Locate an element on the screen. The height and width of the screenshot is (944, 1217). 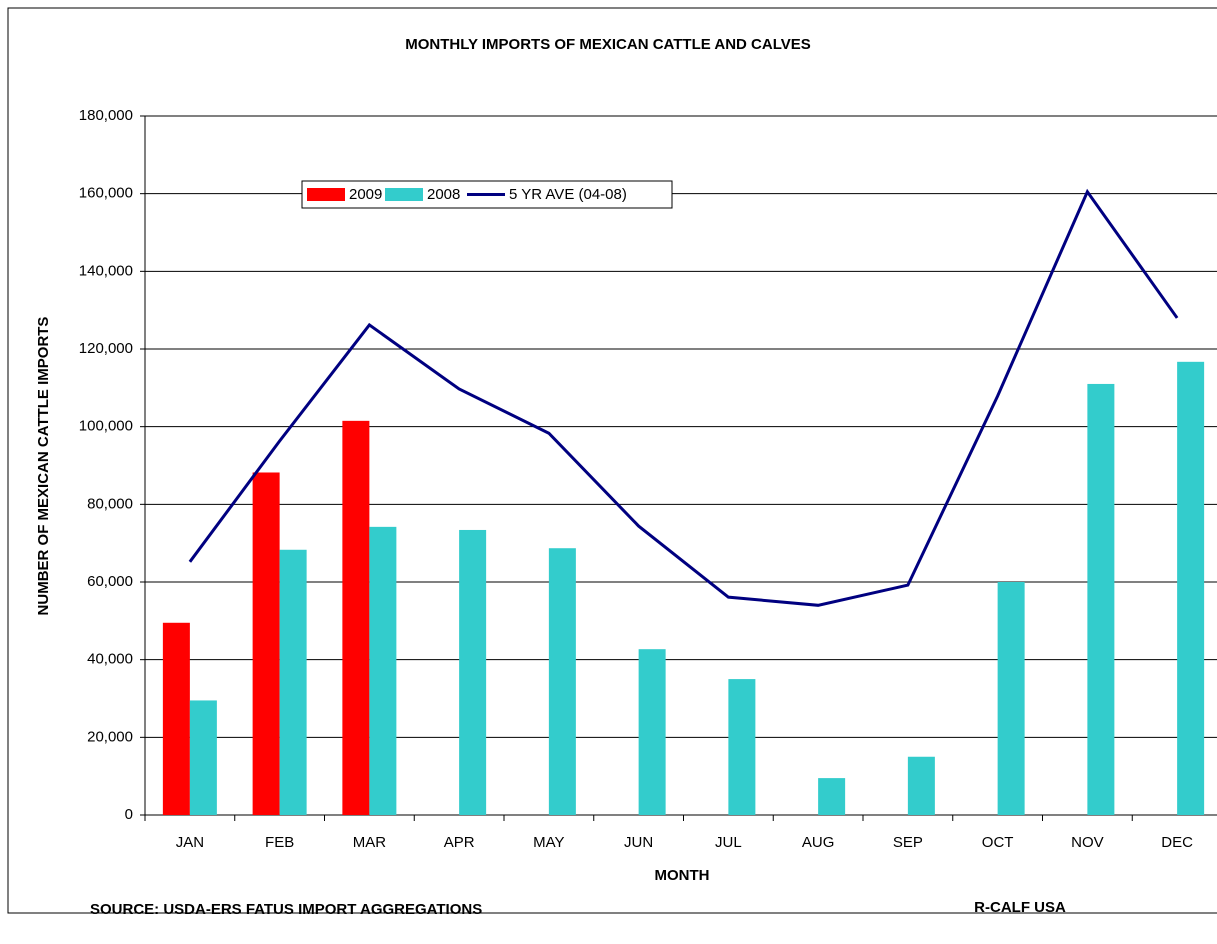
y-tick-label: 80,000 is located at coordinates (110, 503).